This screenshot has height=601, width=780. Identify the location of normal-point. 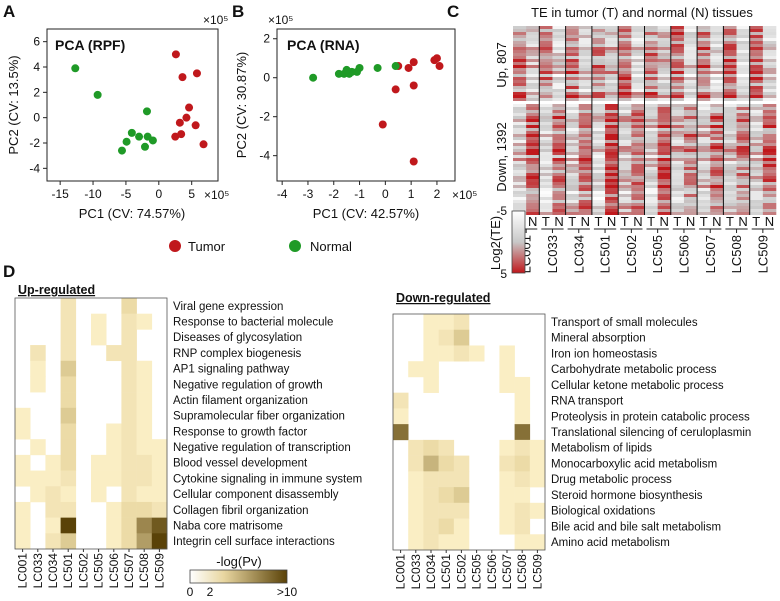
(75, 68).